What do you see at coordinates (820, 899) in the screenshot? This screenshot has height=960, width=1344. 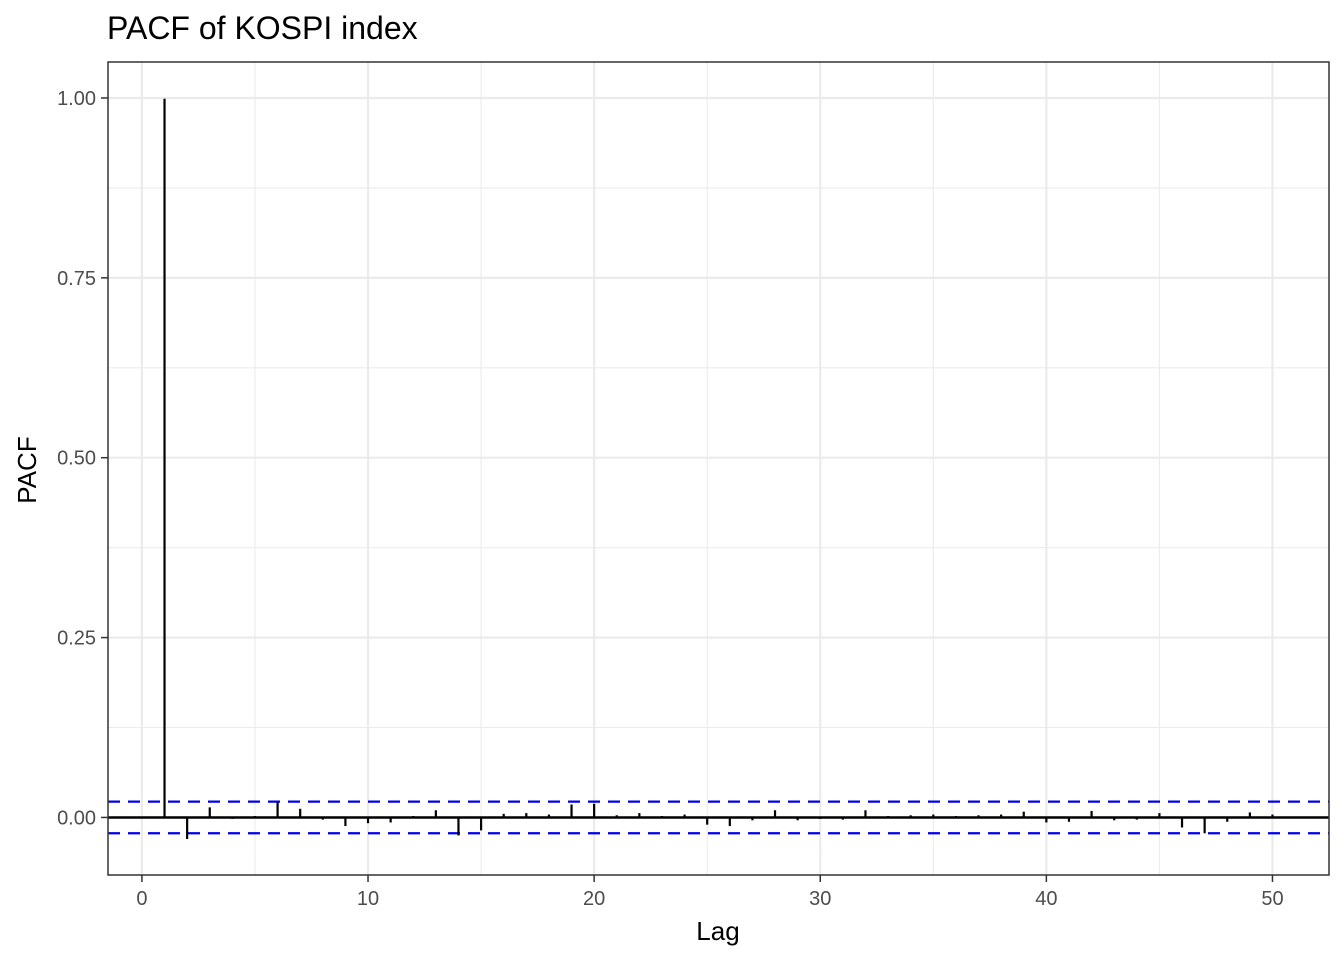 I see `x-tick-label: 30` at bounding box center [820, 899].